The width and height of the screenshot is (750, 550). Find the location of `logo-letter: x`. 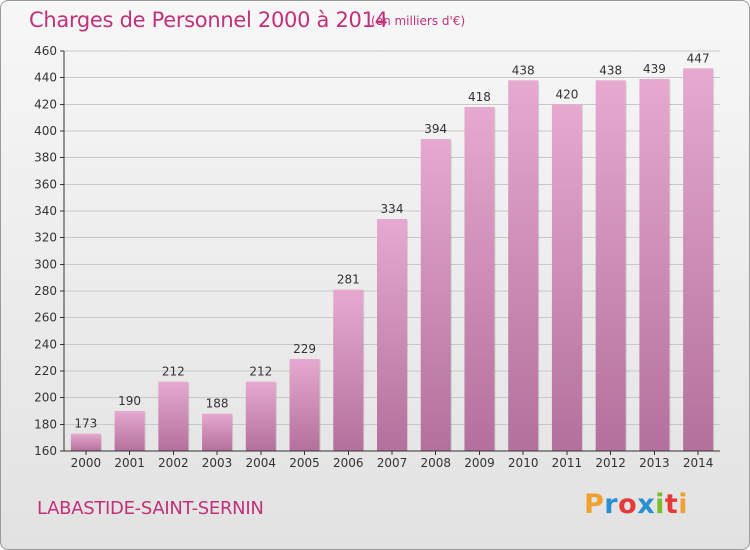

logo-letter: x is located at coordinates (646, 504).